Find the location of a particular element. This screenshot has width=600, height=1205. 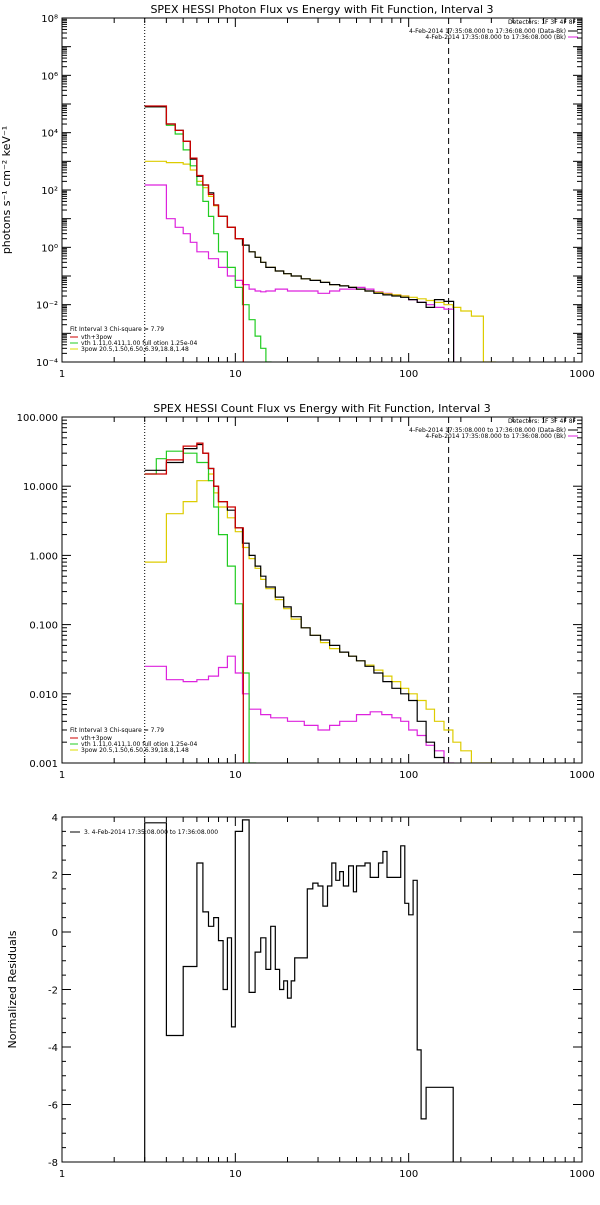

y-tick-label: -2 is located at coordinates (53, 991).